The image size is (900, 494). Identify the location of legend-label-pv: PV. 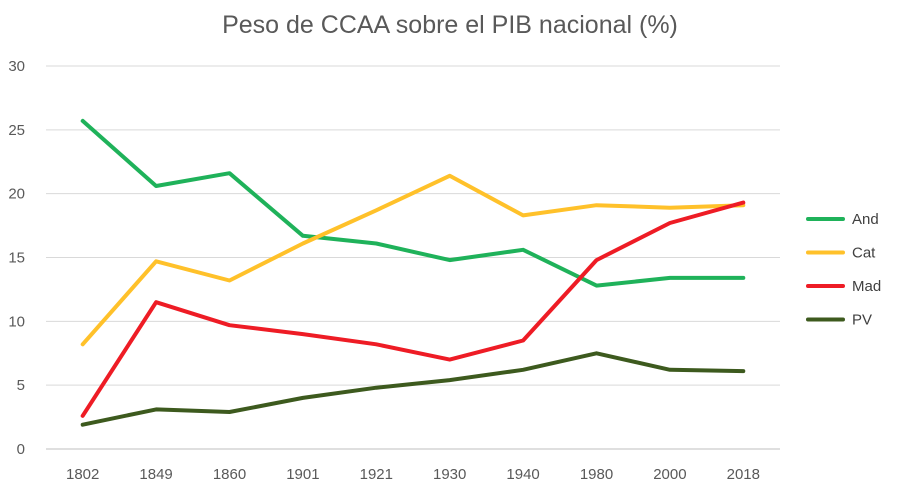
(862, 320).